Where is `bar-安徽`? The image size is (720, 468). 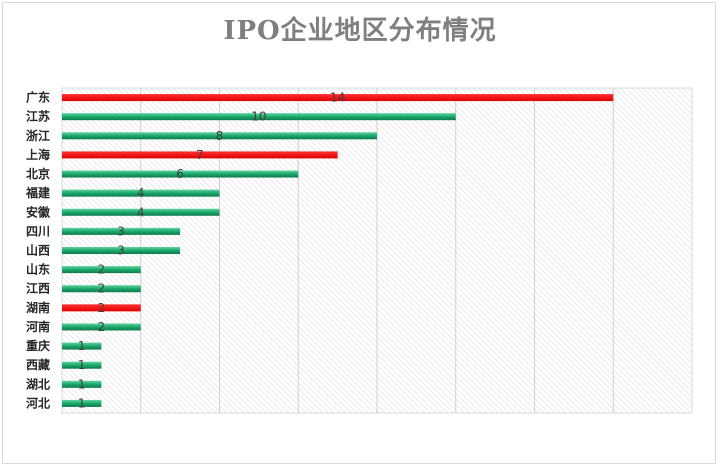
bar-安徽 is located at coordinates (141, 212).